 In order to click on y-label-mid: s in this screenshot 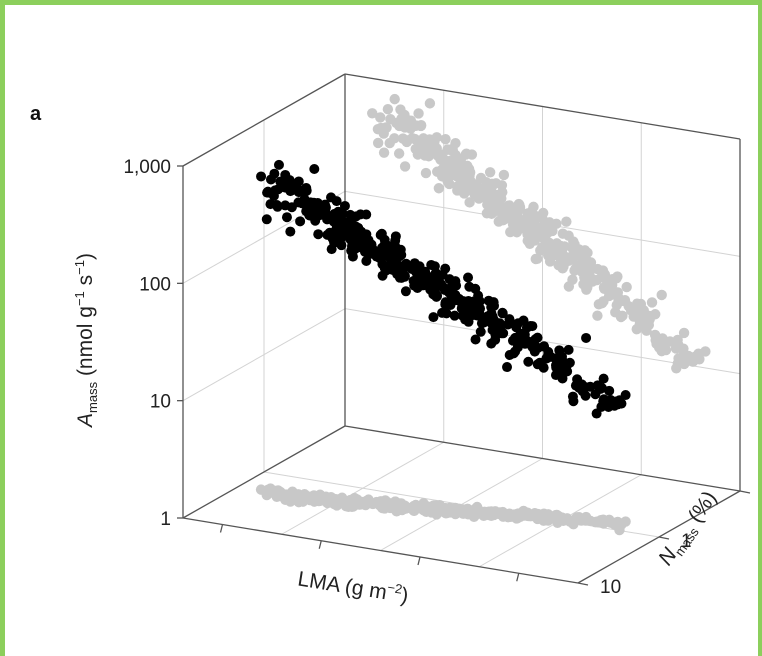, I will do `click(85, 283)`.